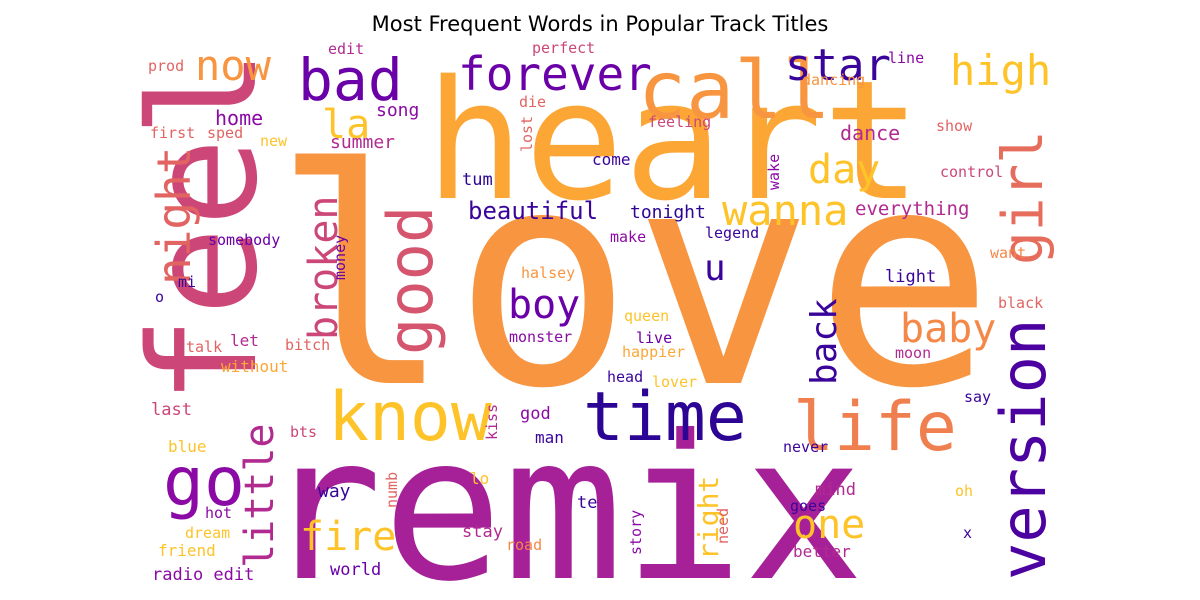 The height and width of the screenshot is (600, 1200). I want to click on word-halsey: halsey, so click(548, 273).